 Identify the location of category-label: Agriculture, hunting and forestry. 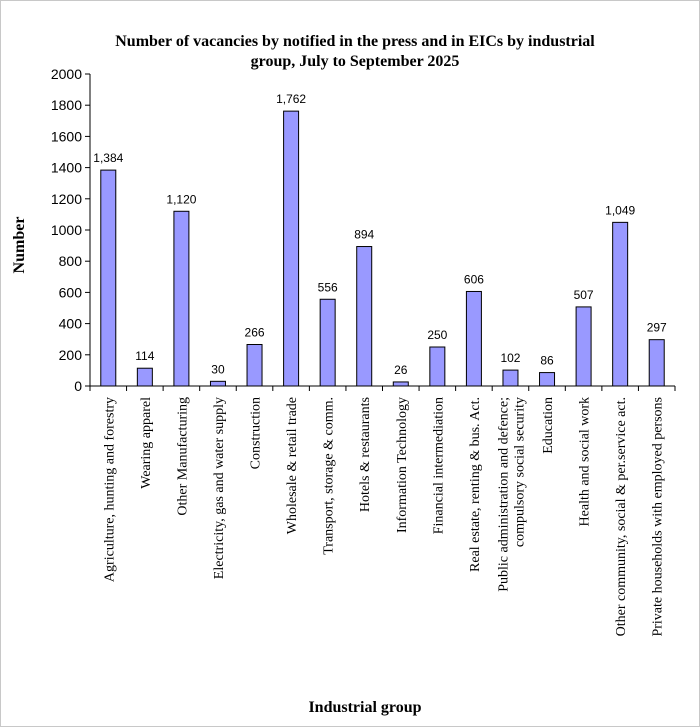
(109, 489).